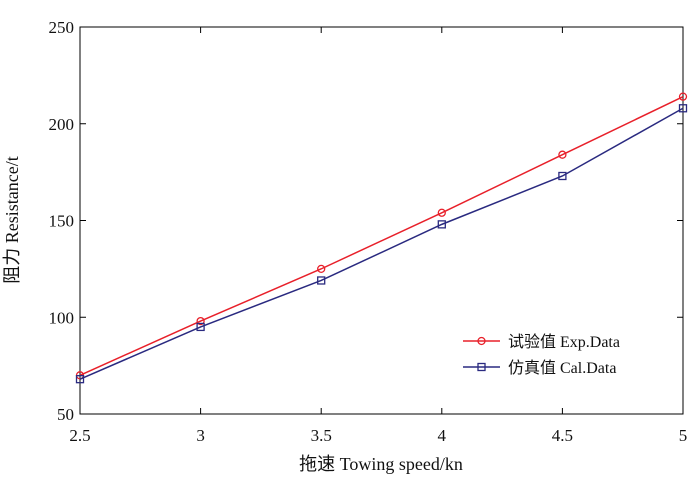  What do you see at coordinates (12, 219) in the screenshot?
I see `y-axis-title: 阻力 Resistance/t` at bounding box center [12, 219].